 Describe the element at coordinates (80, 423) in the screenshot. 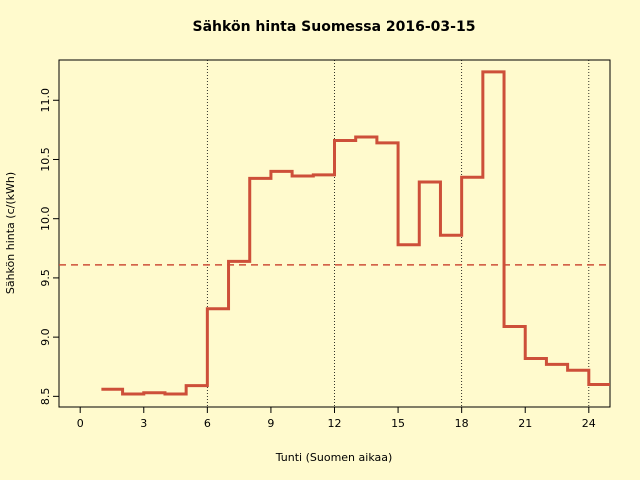

I see `x-tick-label: 0` at that location.